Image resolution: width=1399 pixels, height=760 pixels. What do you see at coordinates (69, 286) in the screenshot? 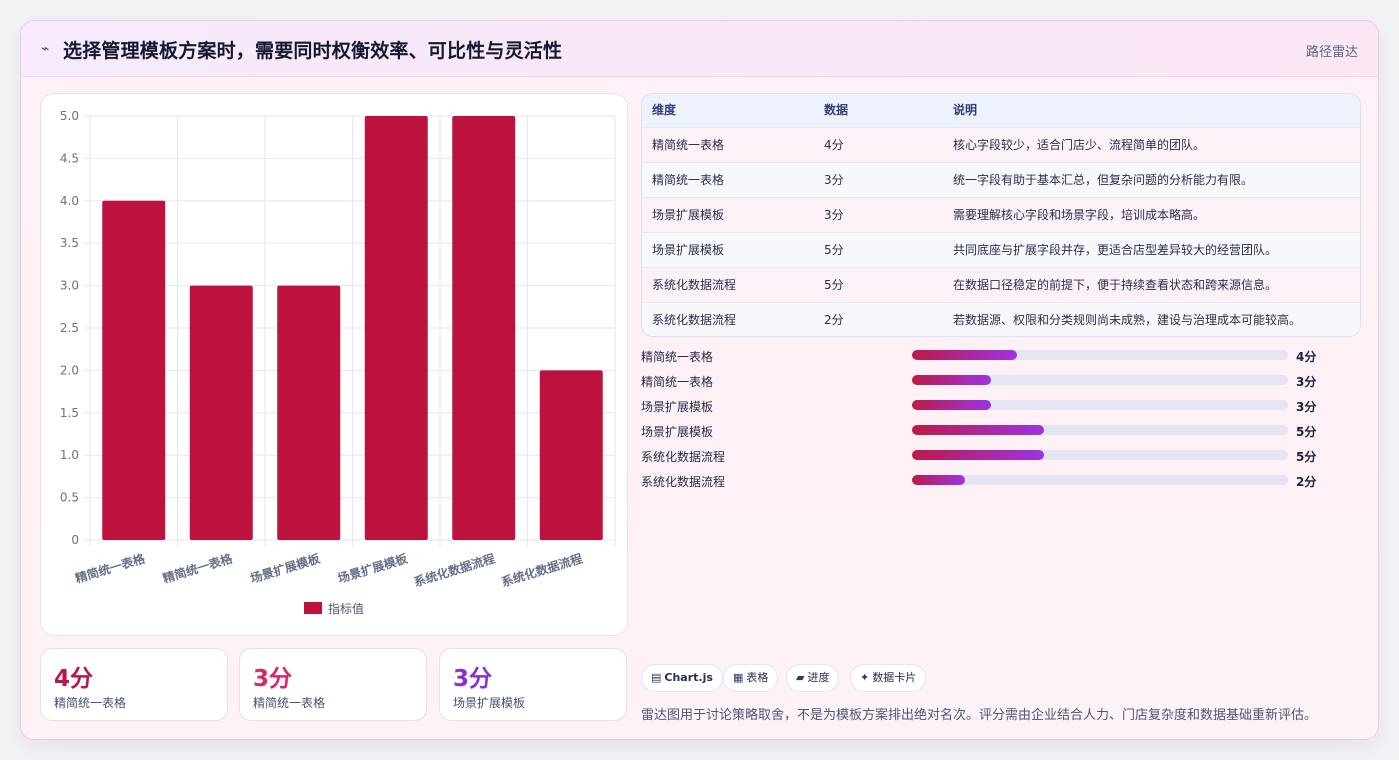
I see `y-tick-label: 3.0` at bounding box center [69, 286].